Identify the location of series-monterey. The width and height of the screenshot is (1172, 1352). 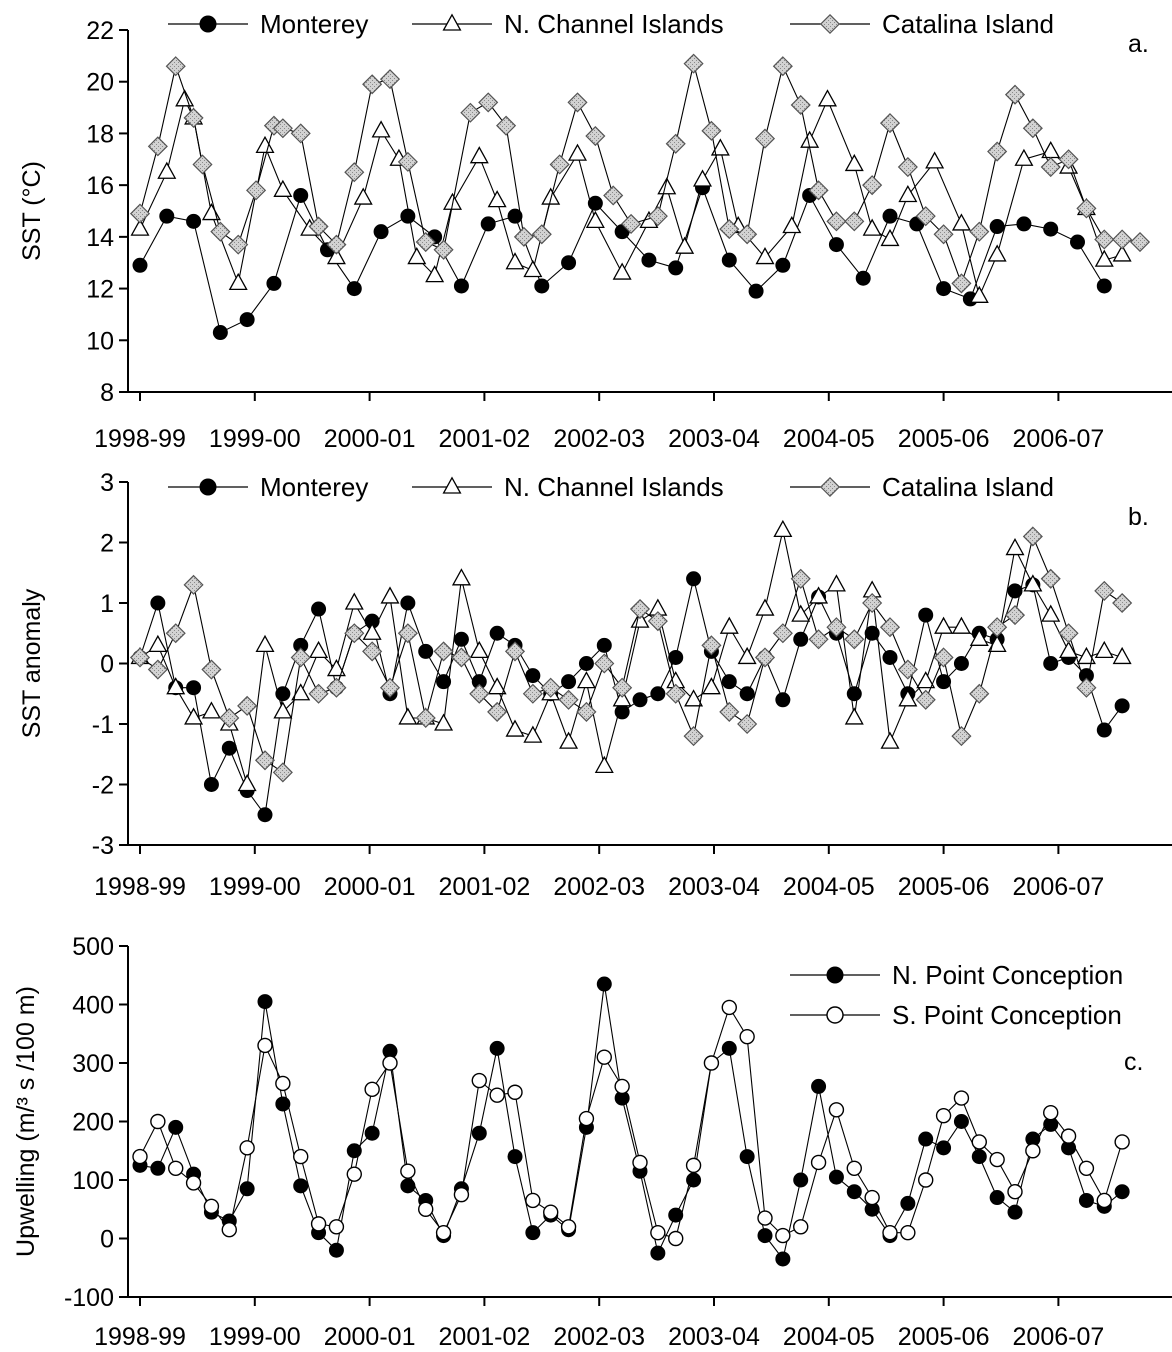
(622, 260).